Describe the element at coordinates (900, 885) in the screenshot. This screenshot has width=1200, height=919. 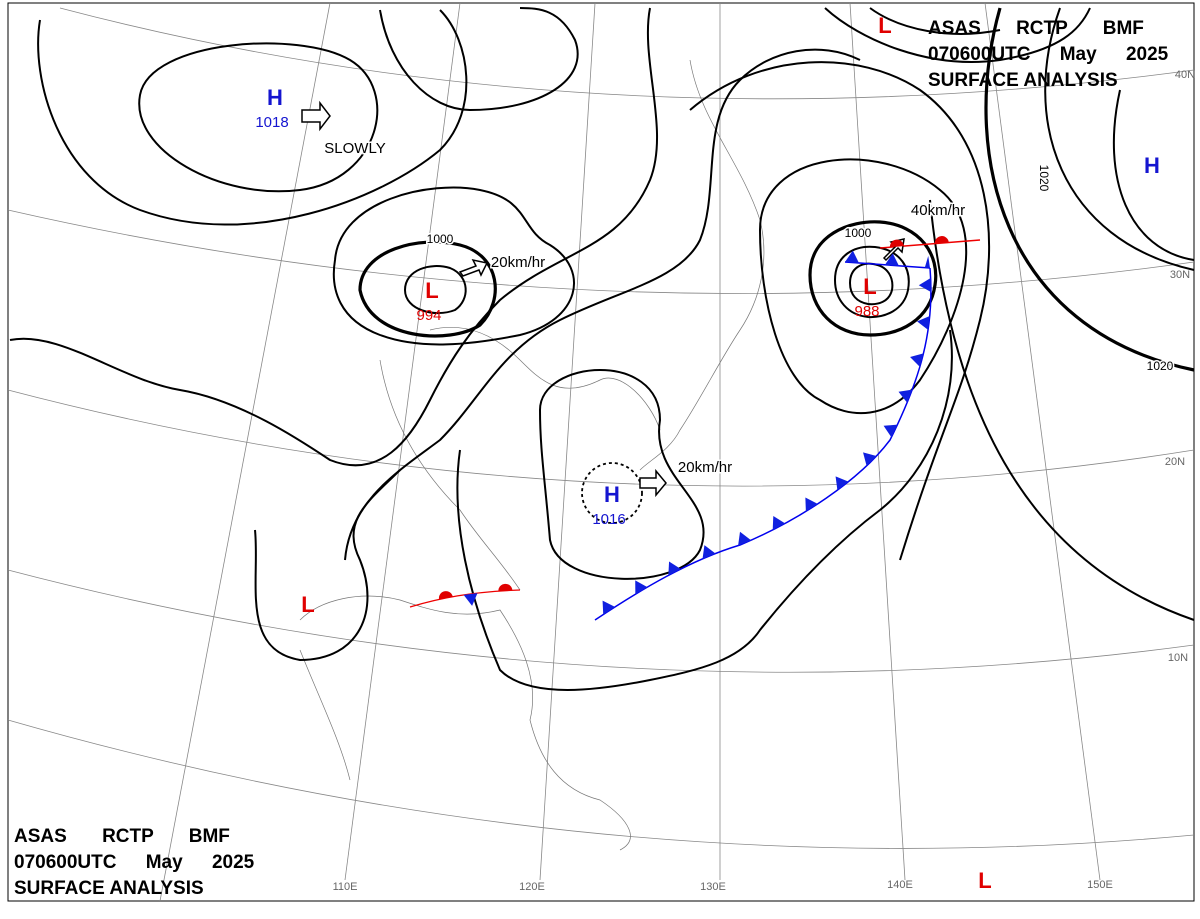
I see `longitude-label: 140E` at that location.